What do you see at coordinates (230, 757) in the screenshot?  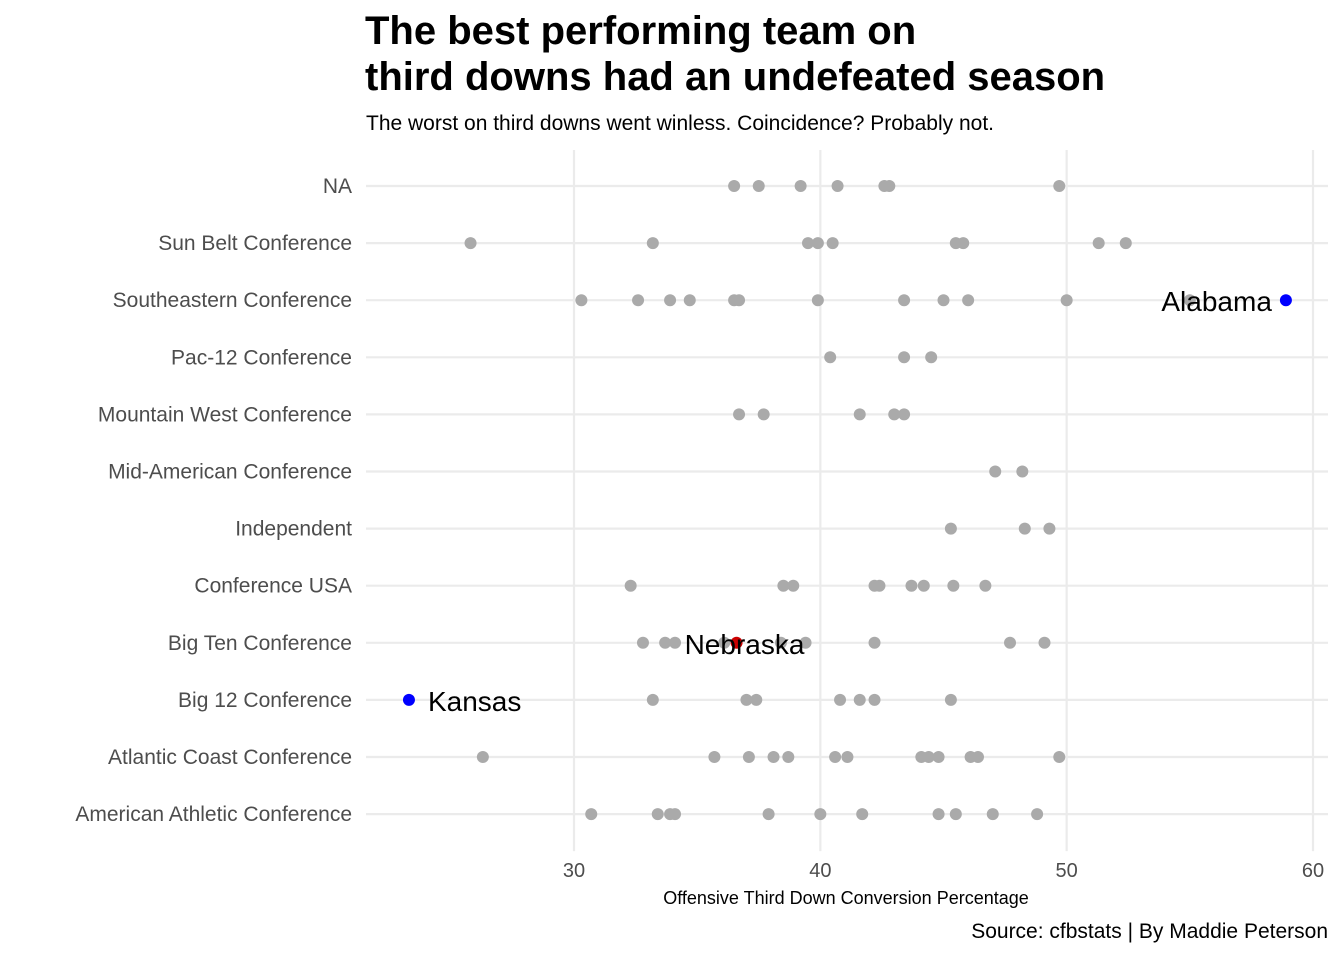 I see `y-tick-label: Atlantic Coast Conference` at bounding box center [230, 757].